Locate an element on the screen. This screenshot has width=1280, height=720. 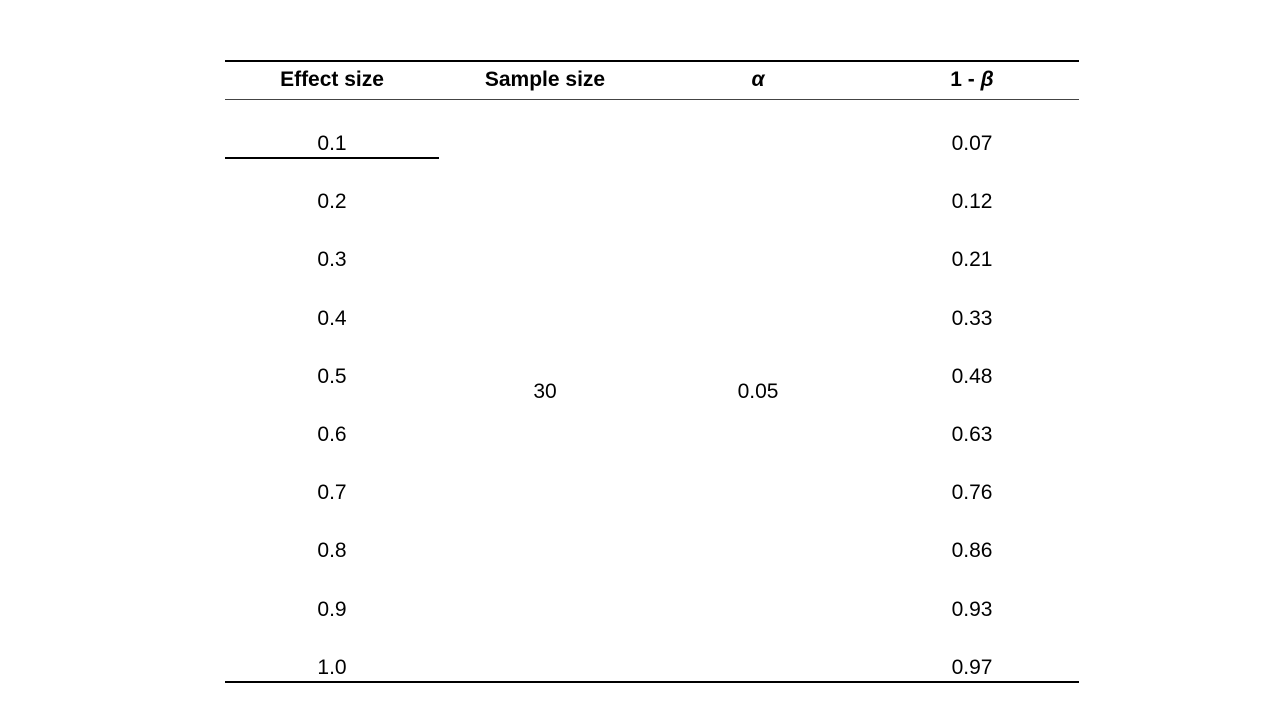
effect-size-cell: 0.7 is located at coordinates (332, 492).